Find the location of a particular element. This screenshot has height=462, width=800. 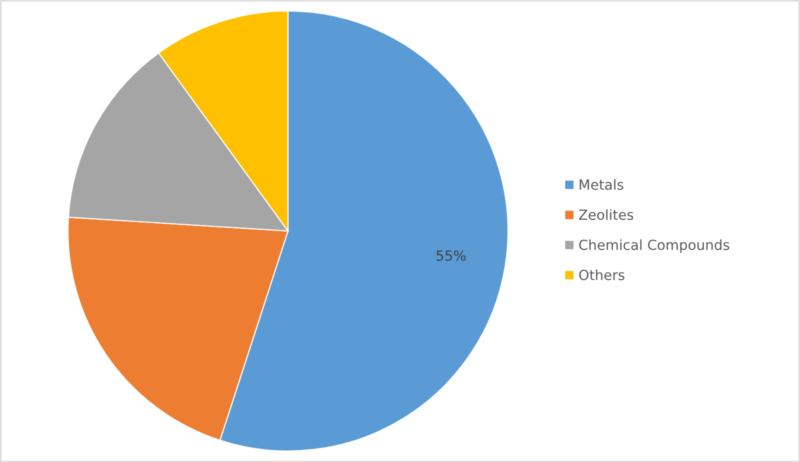

legend-label: Others is located at coordinates (601, 274).